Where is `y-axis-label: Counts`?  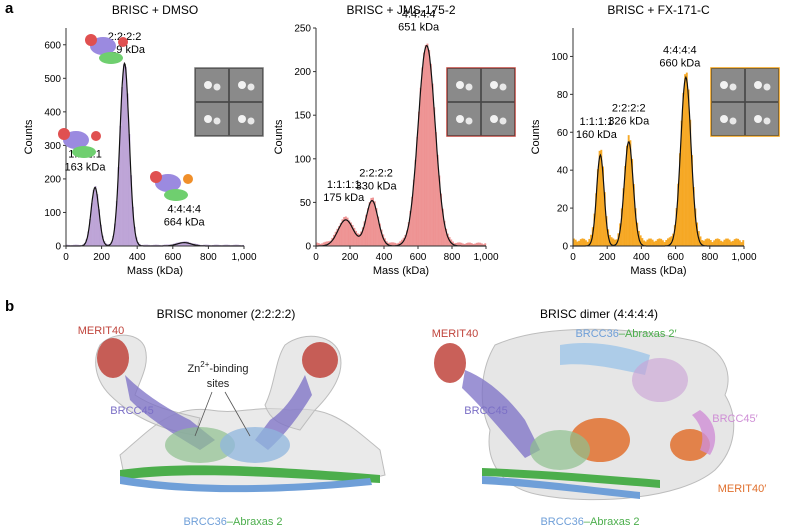 y-axis-label: Counts is located at coordinates (536, 136).